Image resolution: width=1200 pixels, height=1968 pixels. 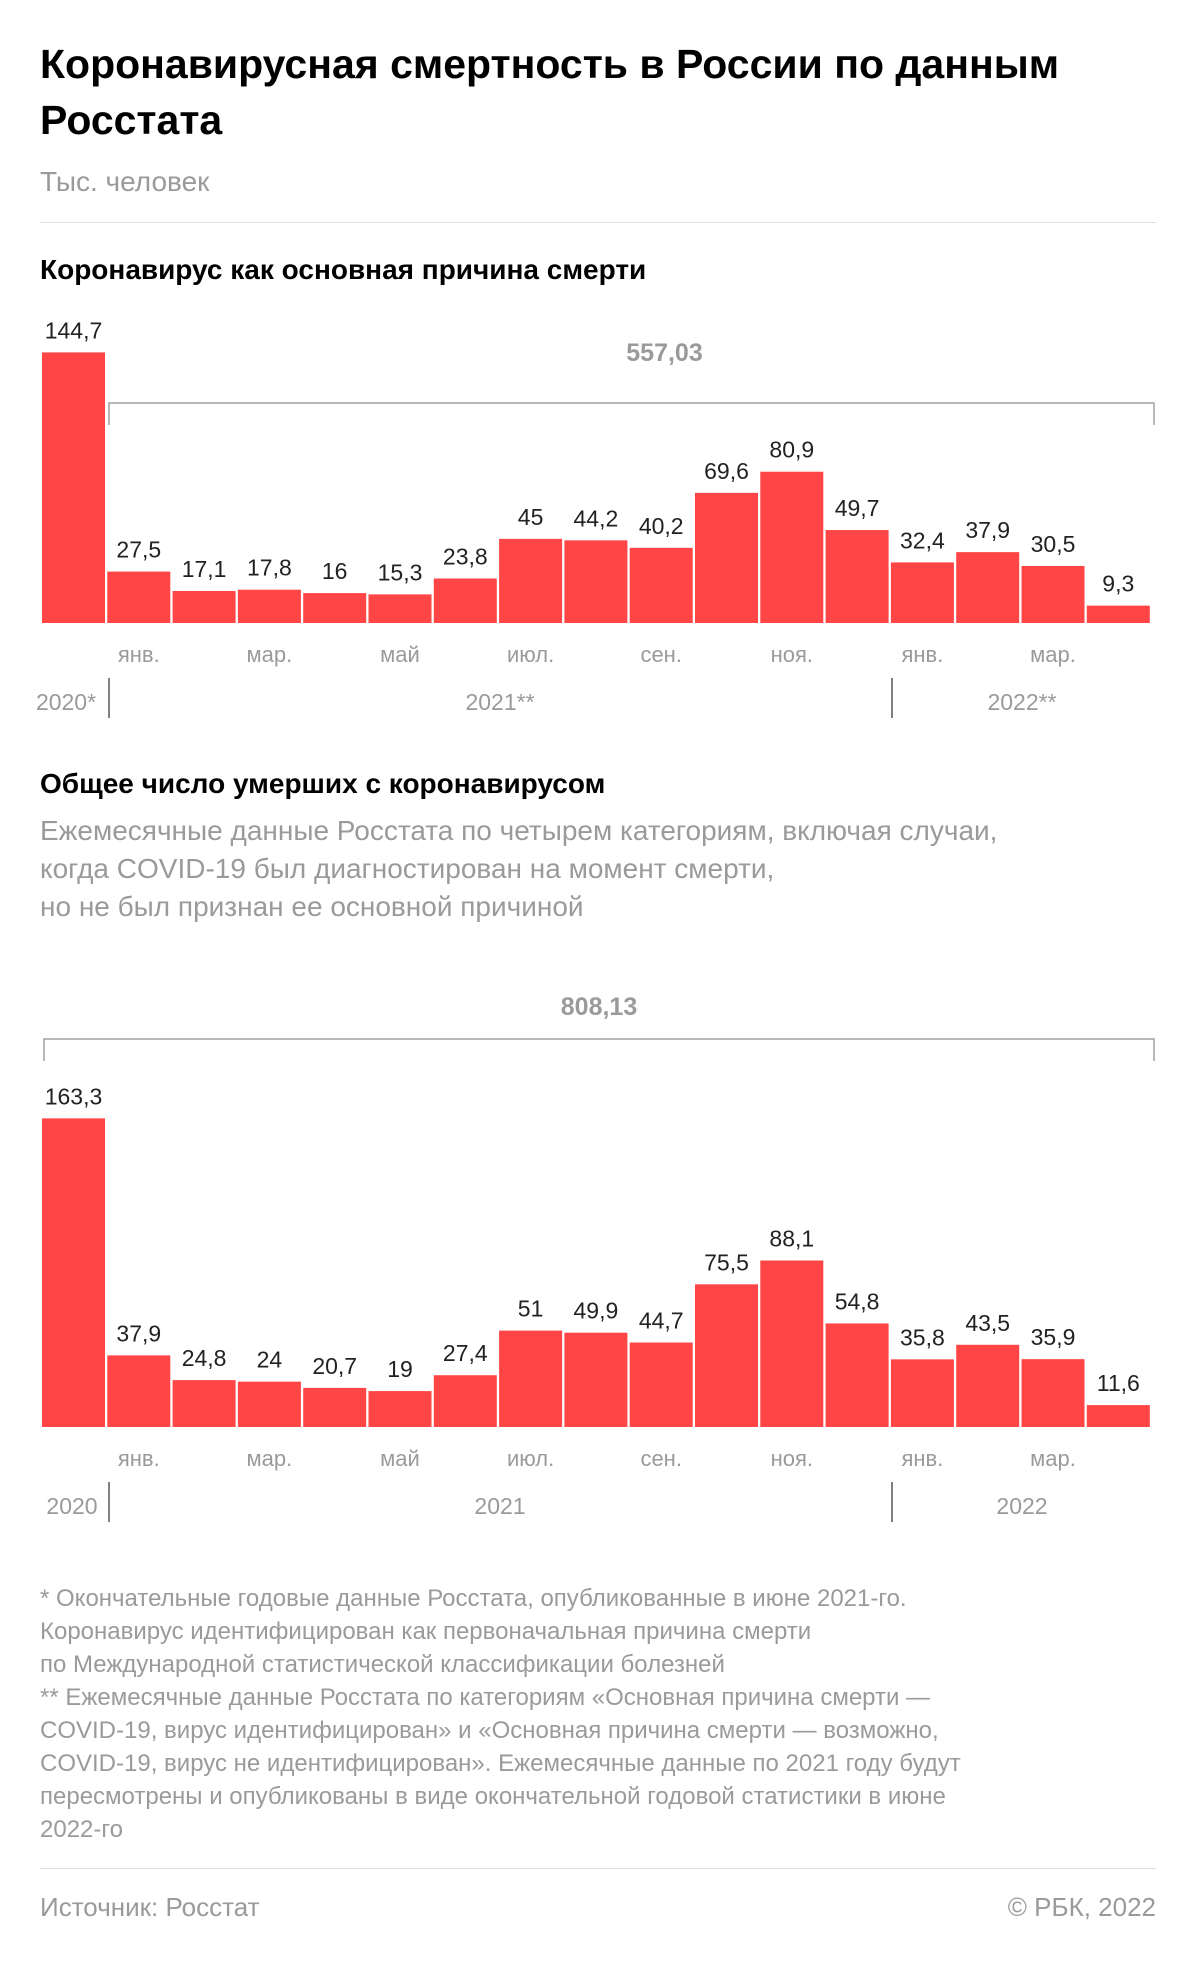 What do you see at coordinates (792, 1458) in the screenshot?
I see `month-tick-label: ноя.` at bounding box center [792, 1458].